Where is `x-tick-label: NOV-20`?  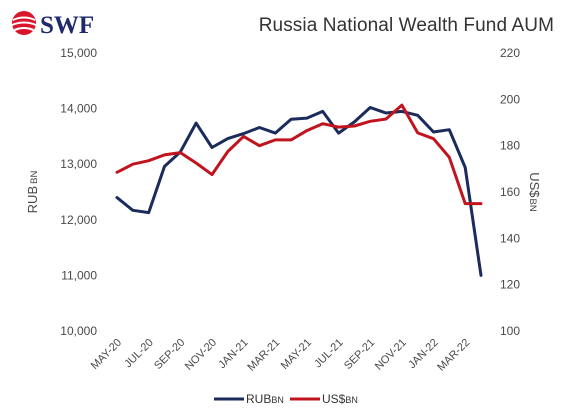 x-tick-label: NOV-20 is located at coordinates (201, 355).